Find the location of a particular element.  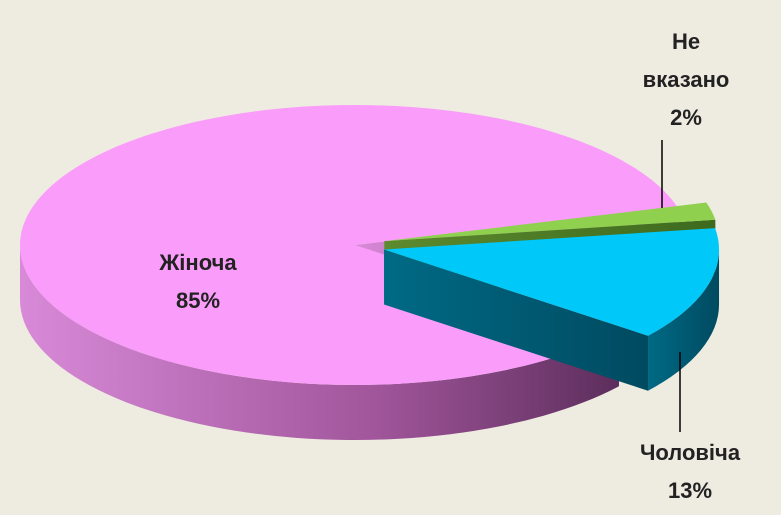

slice-face is located at coordinates (516, 320).